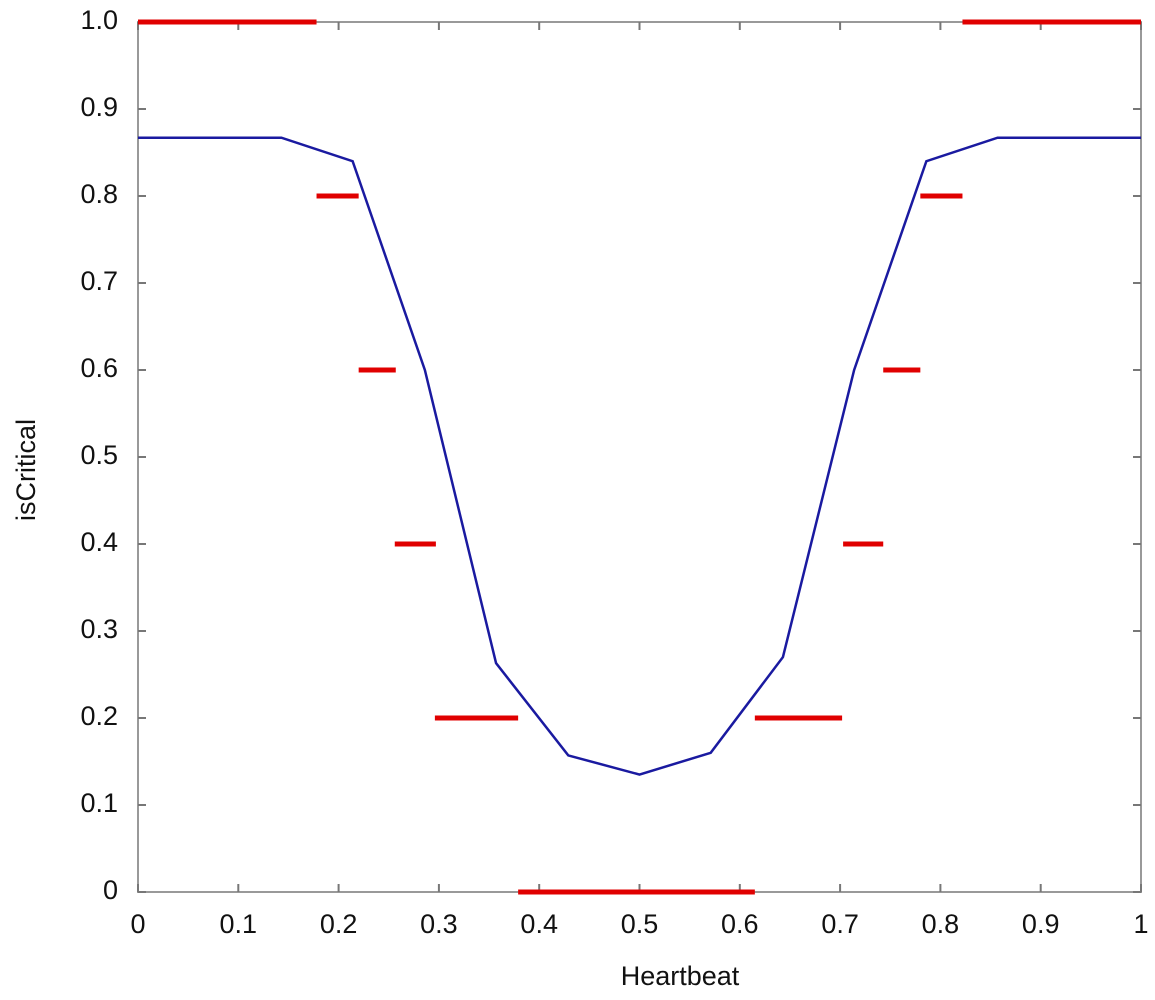  Describe the element at coordinates (99, 803) in the screenshot. I see `y-tick-label: 0.1` at that location.